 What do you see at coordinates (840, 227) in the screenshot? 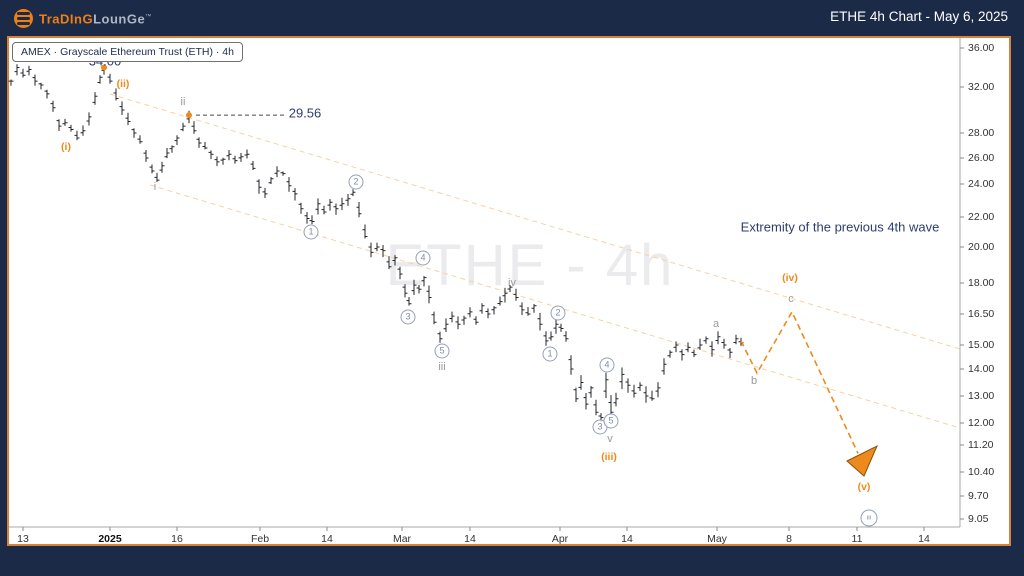
I see `fourth-wave-annotation: Extremity of the previous 4th wave` at bounding box center [840, 227].